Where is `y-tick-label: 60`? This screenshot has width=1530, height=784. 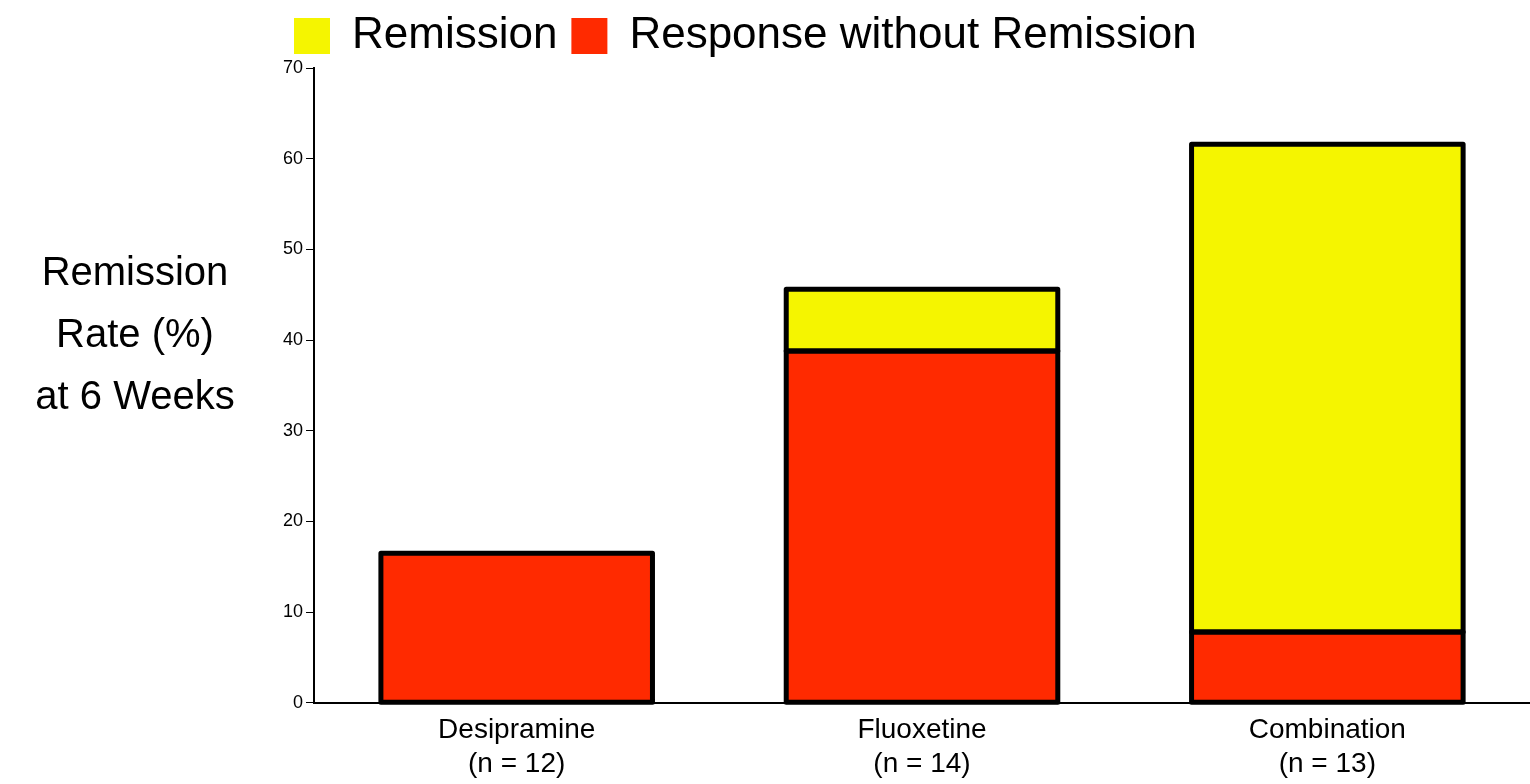 y-tick-label: 60 is located at coordinates (293, 157).